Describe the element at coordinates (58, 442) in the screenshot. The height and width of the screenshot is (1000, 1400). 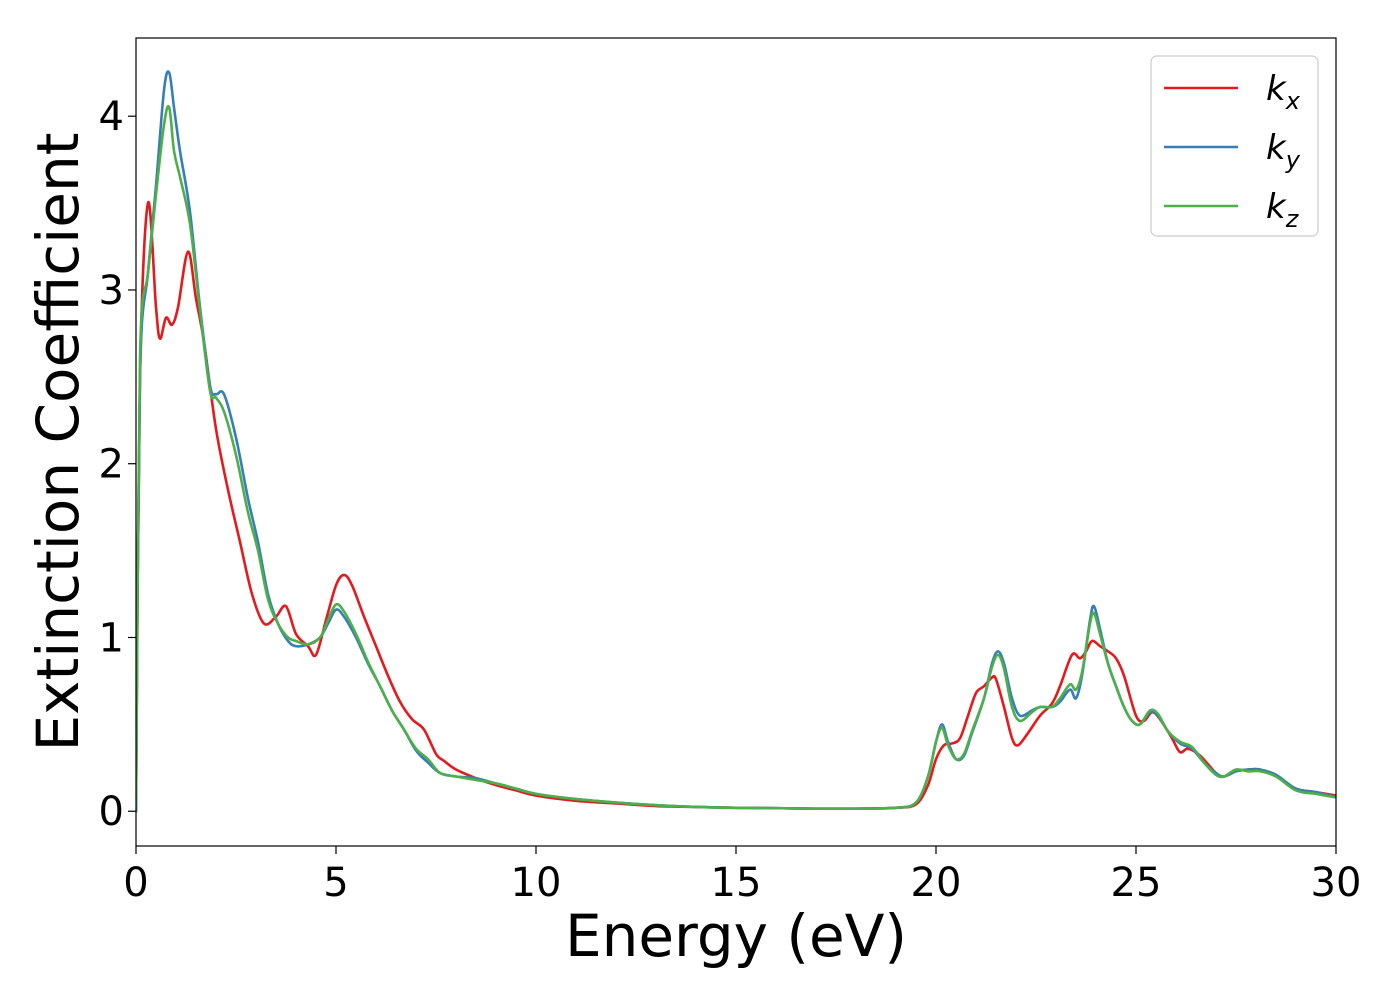
I see `y-axis-title: Extinction Coefficient` at that location.